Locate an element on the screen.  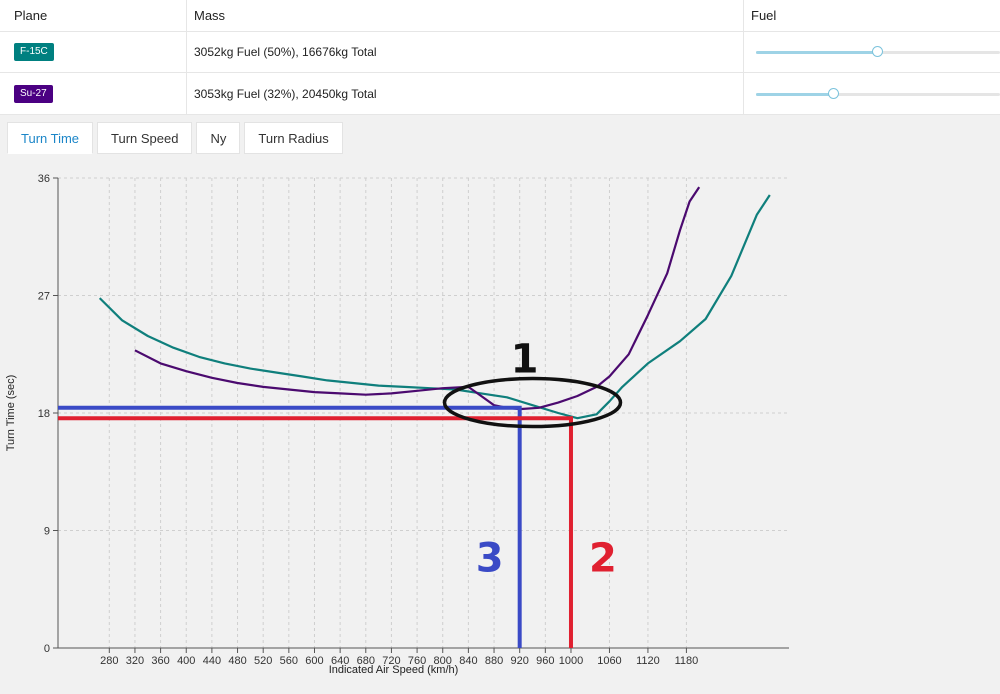
tab-turn-radius: Turn Radius is located at coordinates (293, 138).